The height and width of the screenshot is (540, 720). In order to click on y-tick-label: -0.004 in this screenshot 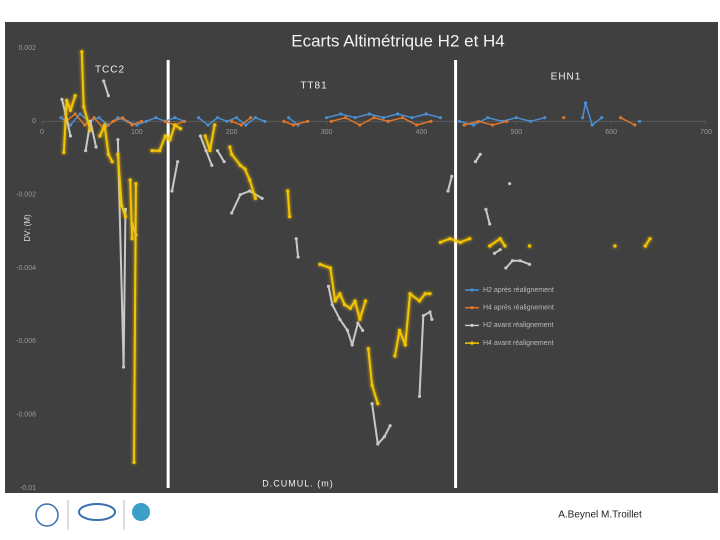, I will do `click(26, 268)`.